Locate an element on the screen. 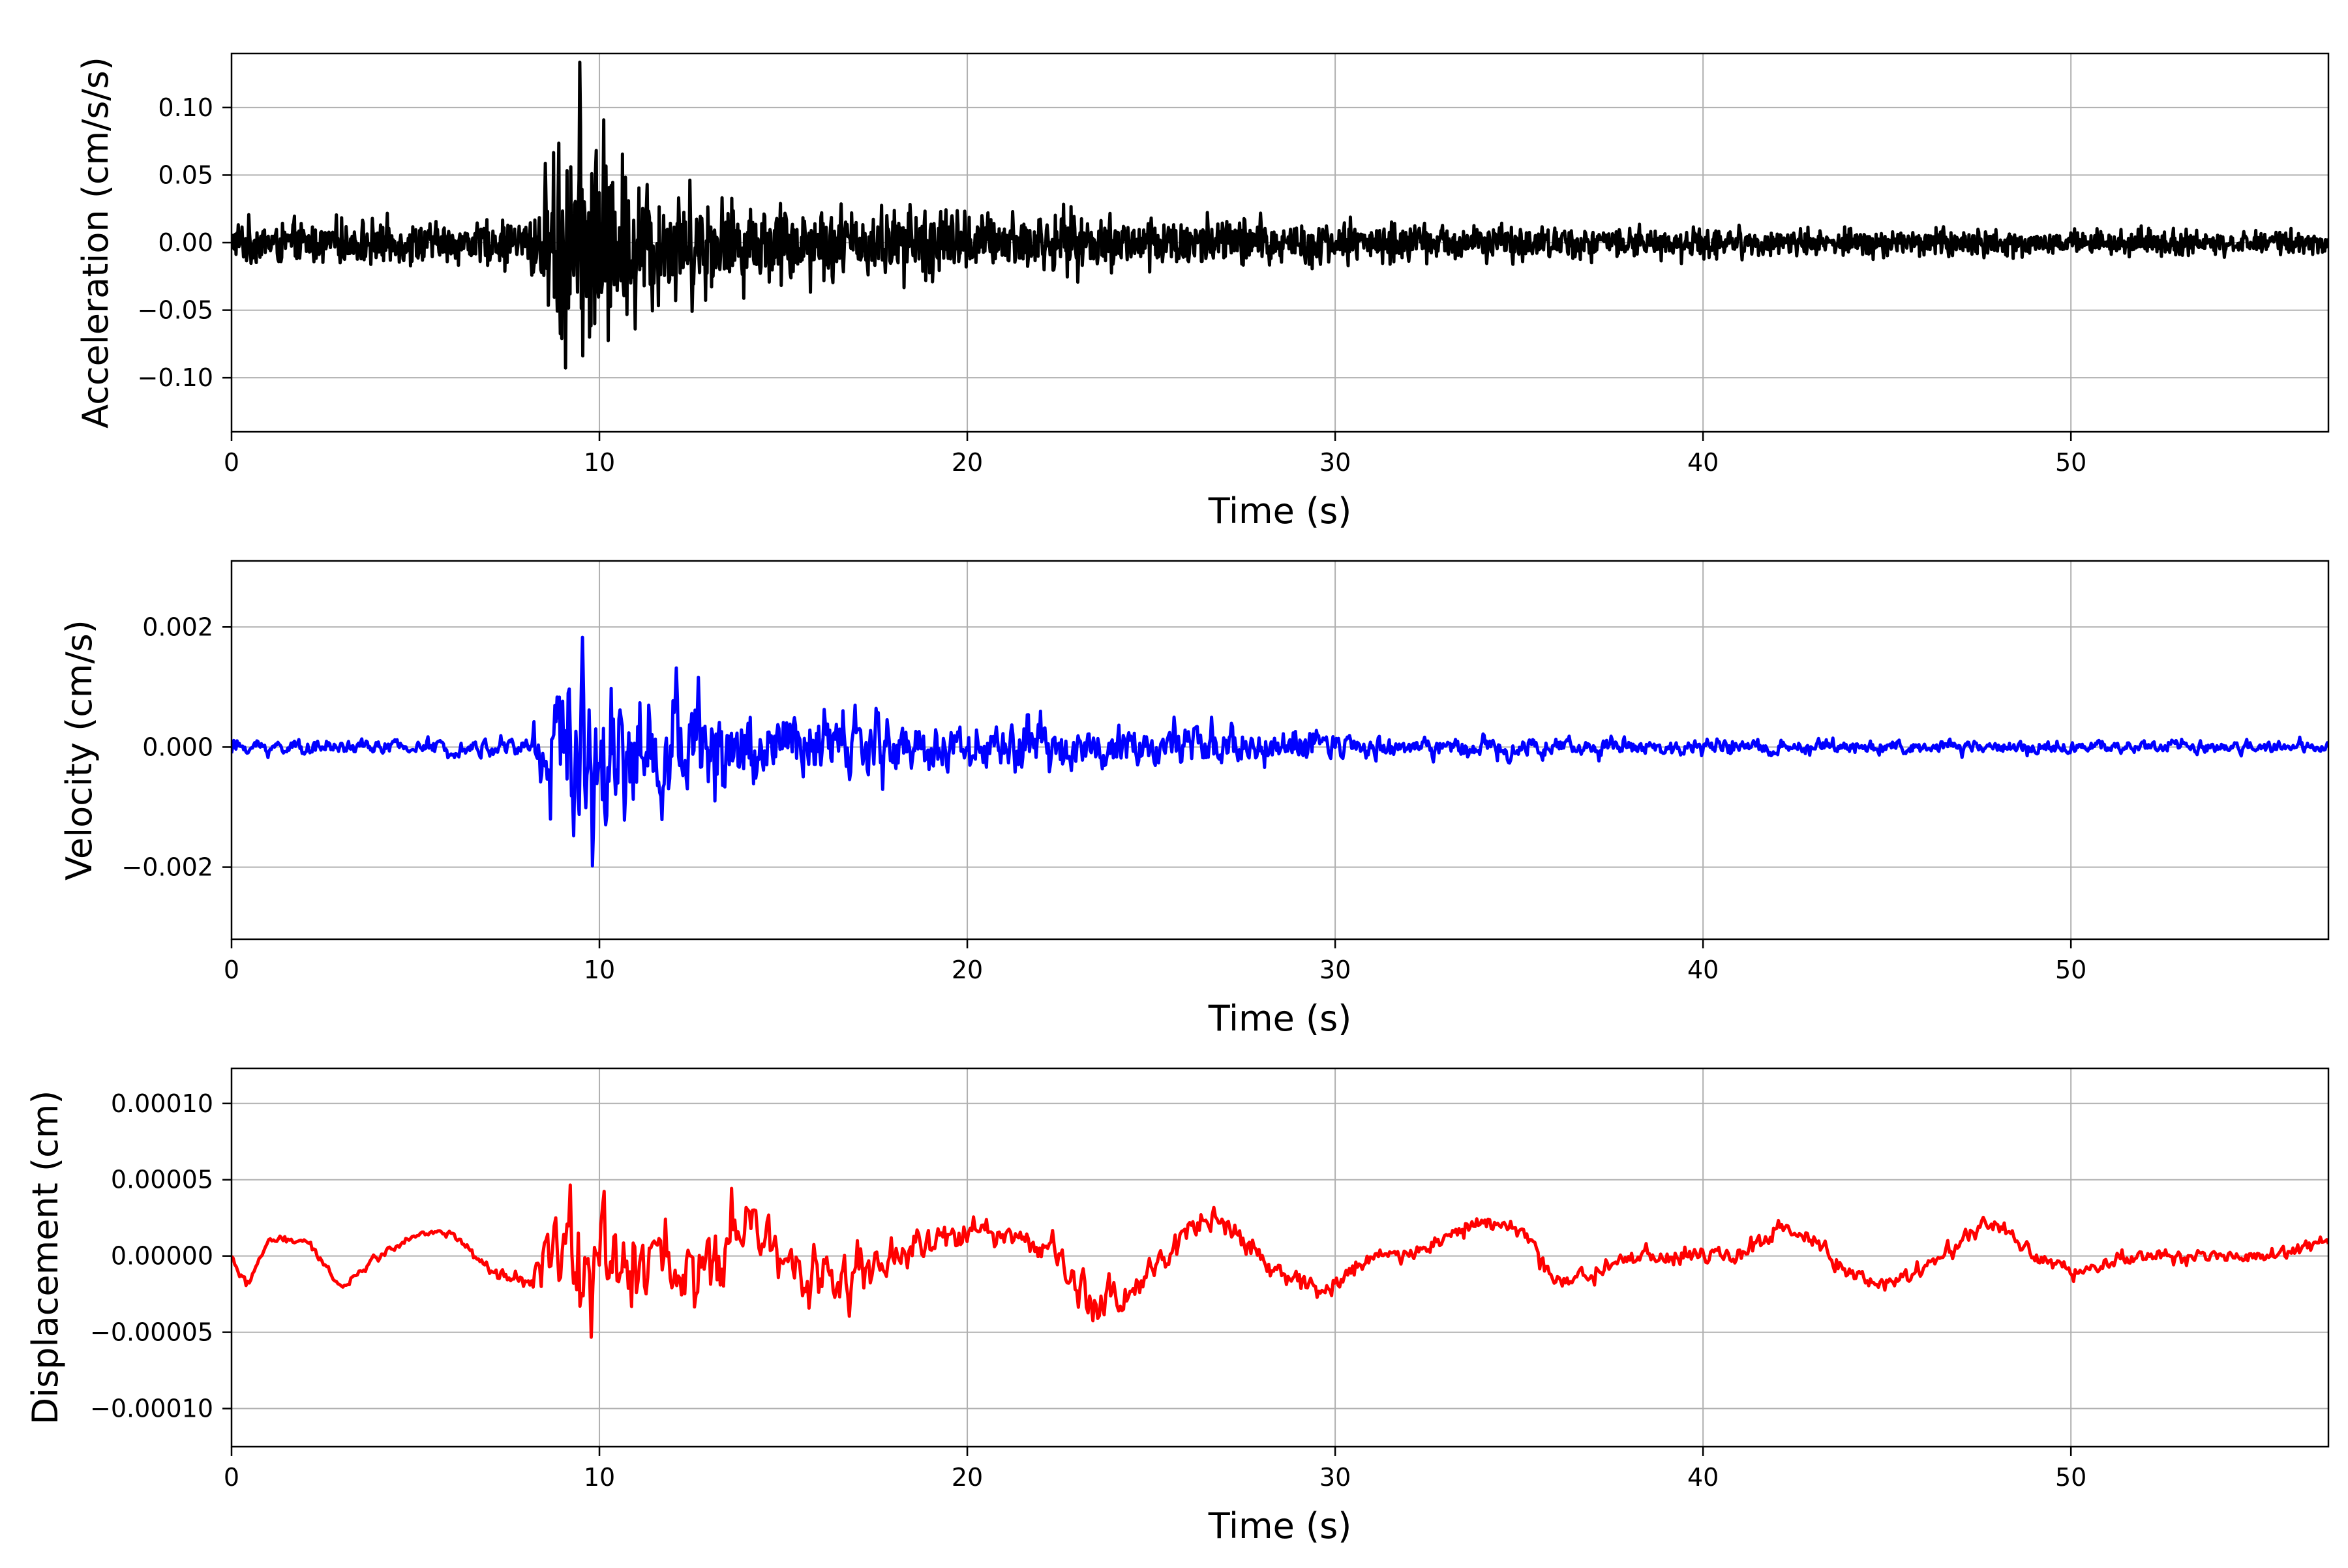 This screenshot has width=2348, height=1568. velocity-y-tick-label: 0.000 is located at coordinates (178, 746).